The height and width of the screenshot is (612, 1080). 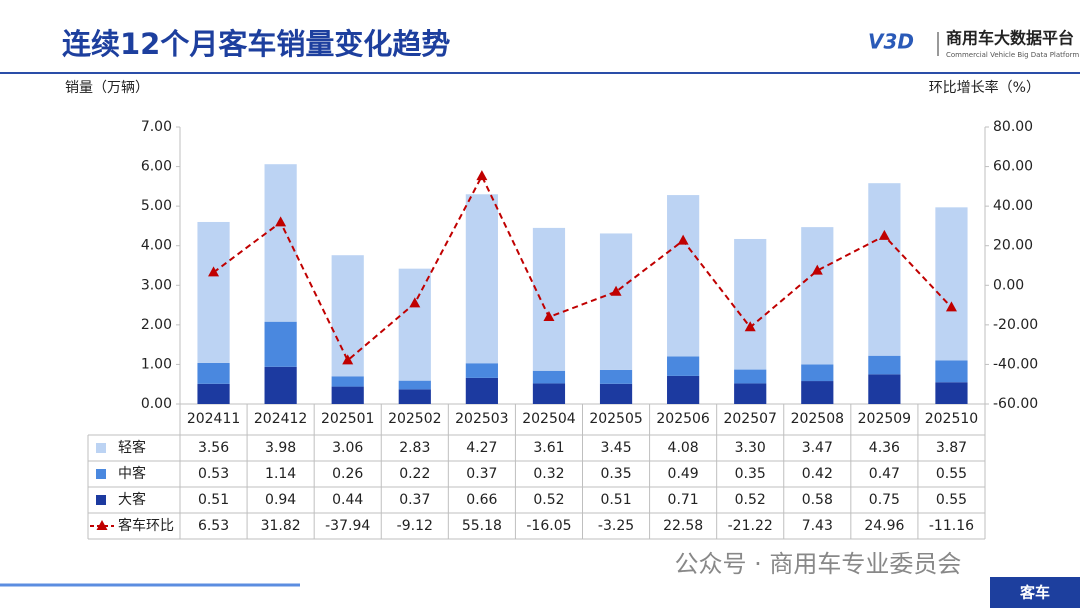 I want to click on watermark: 公众号 · 商用车专业委员会, so click(x=818, y=564).